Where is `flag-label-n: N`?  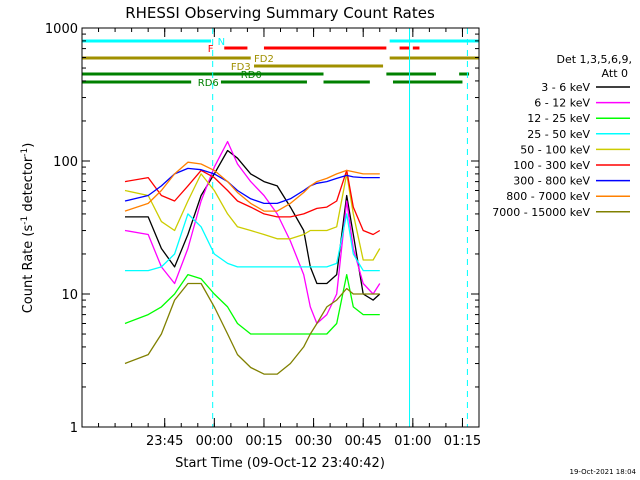
flag-label-n: N is located at coordinates (221, 42).